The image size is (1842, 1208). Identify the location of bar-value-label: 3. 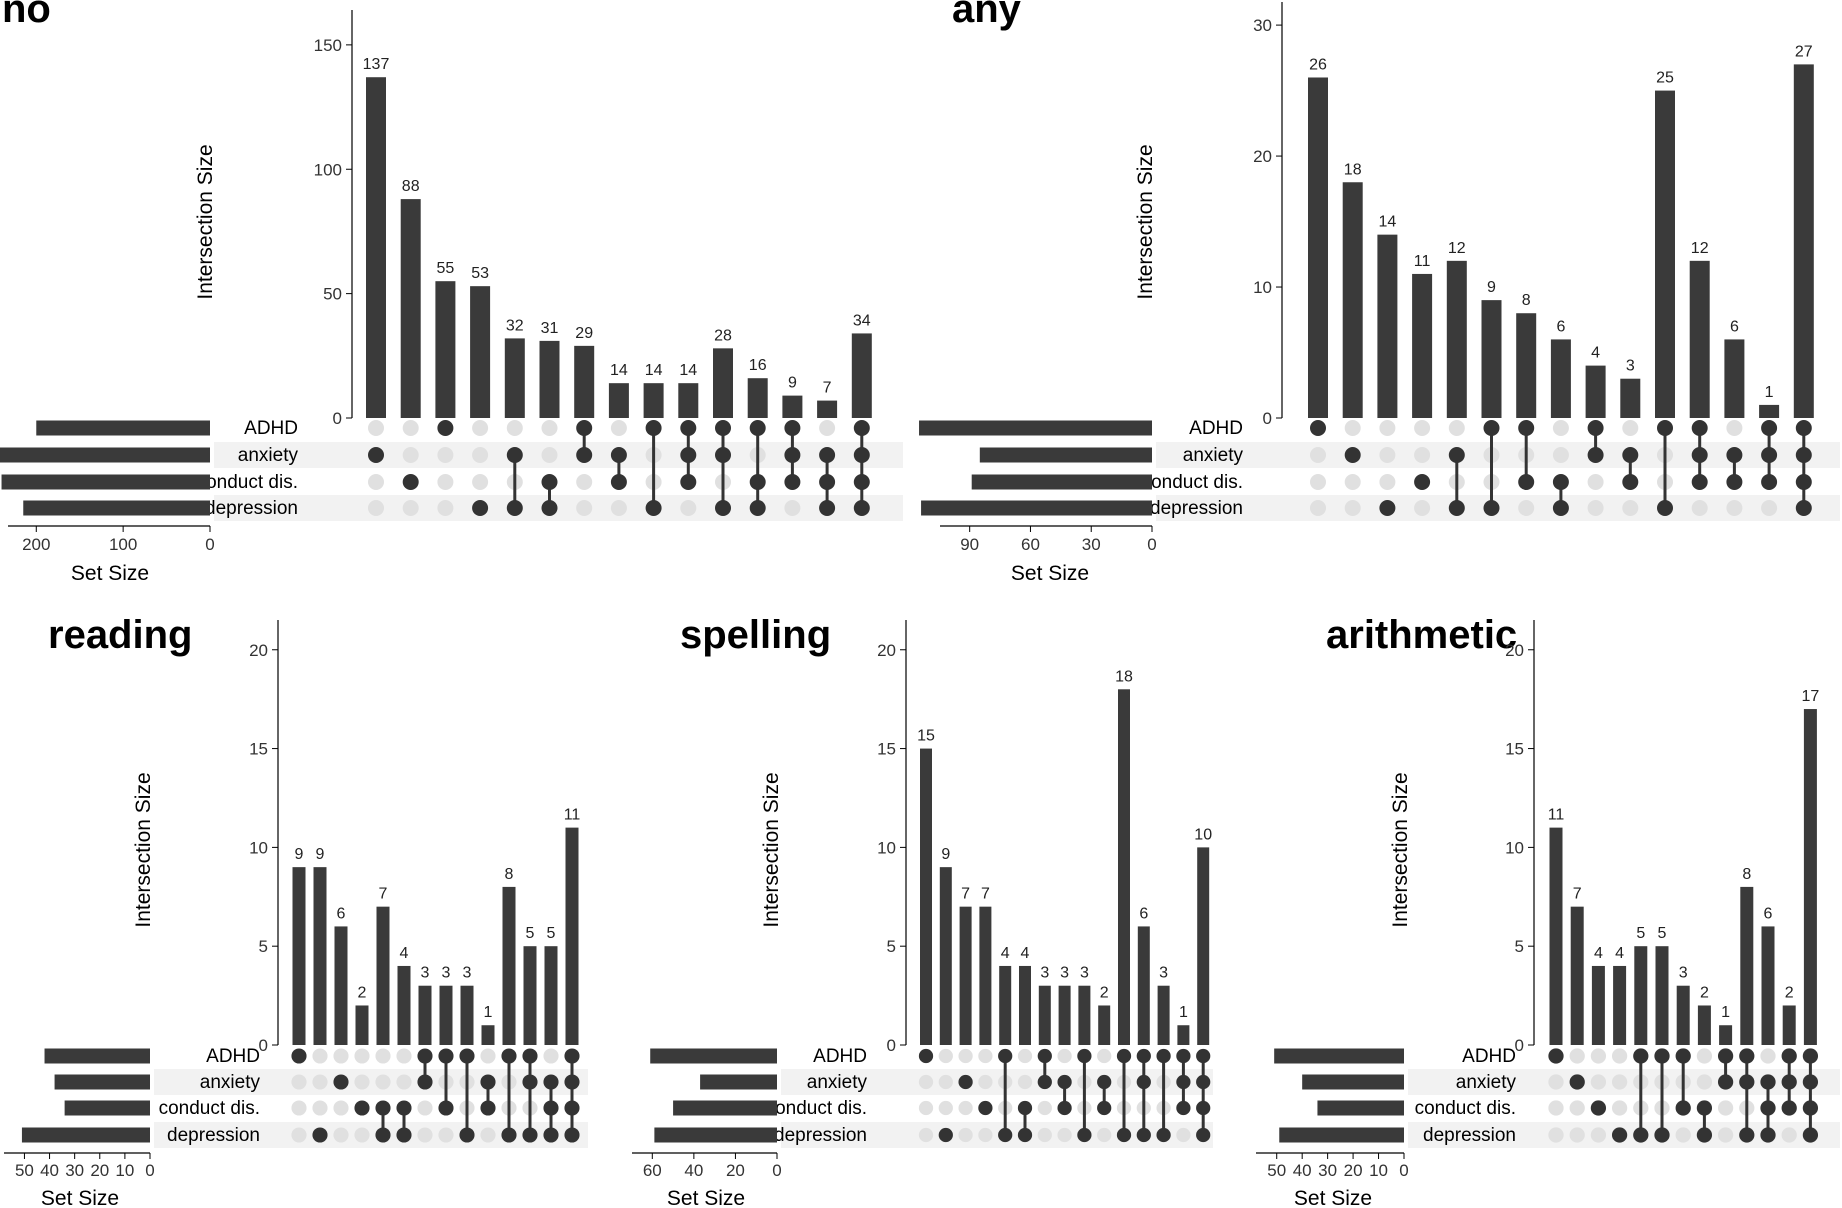
(425, 973).